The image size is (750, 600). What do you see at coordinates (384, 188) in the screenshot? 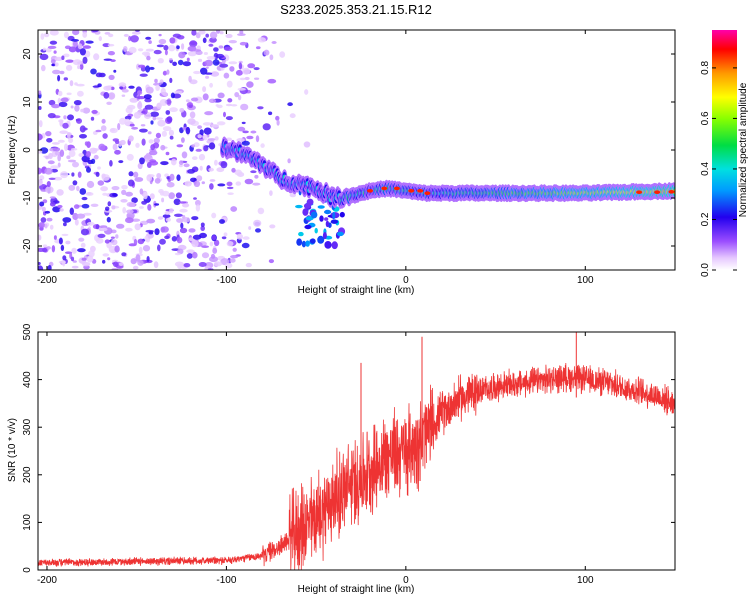
I see `spectrogram-hotspot` at bounding box center [384, 188].